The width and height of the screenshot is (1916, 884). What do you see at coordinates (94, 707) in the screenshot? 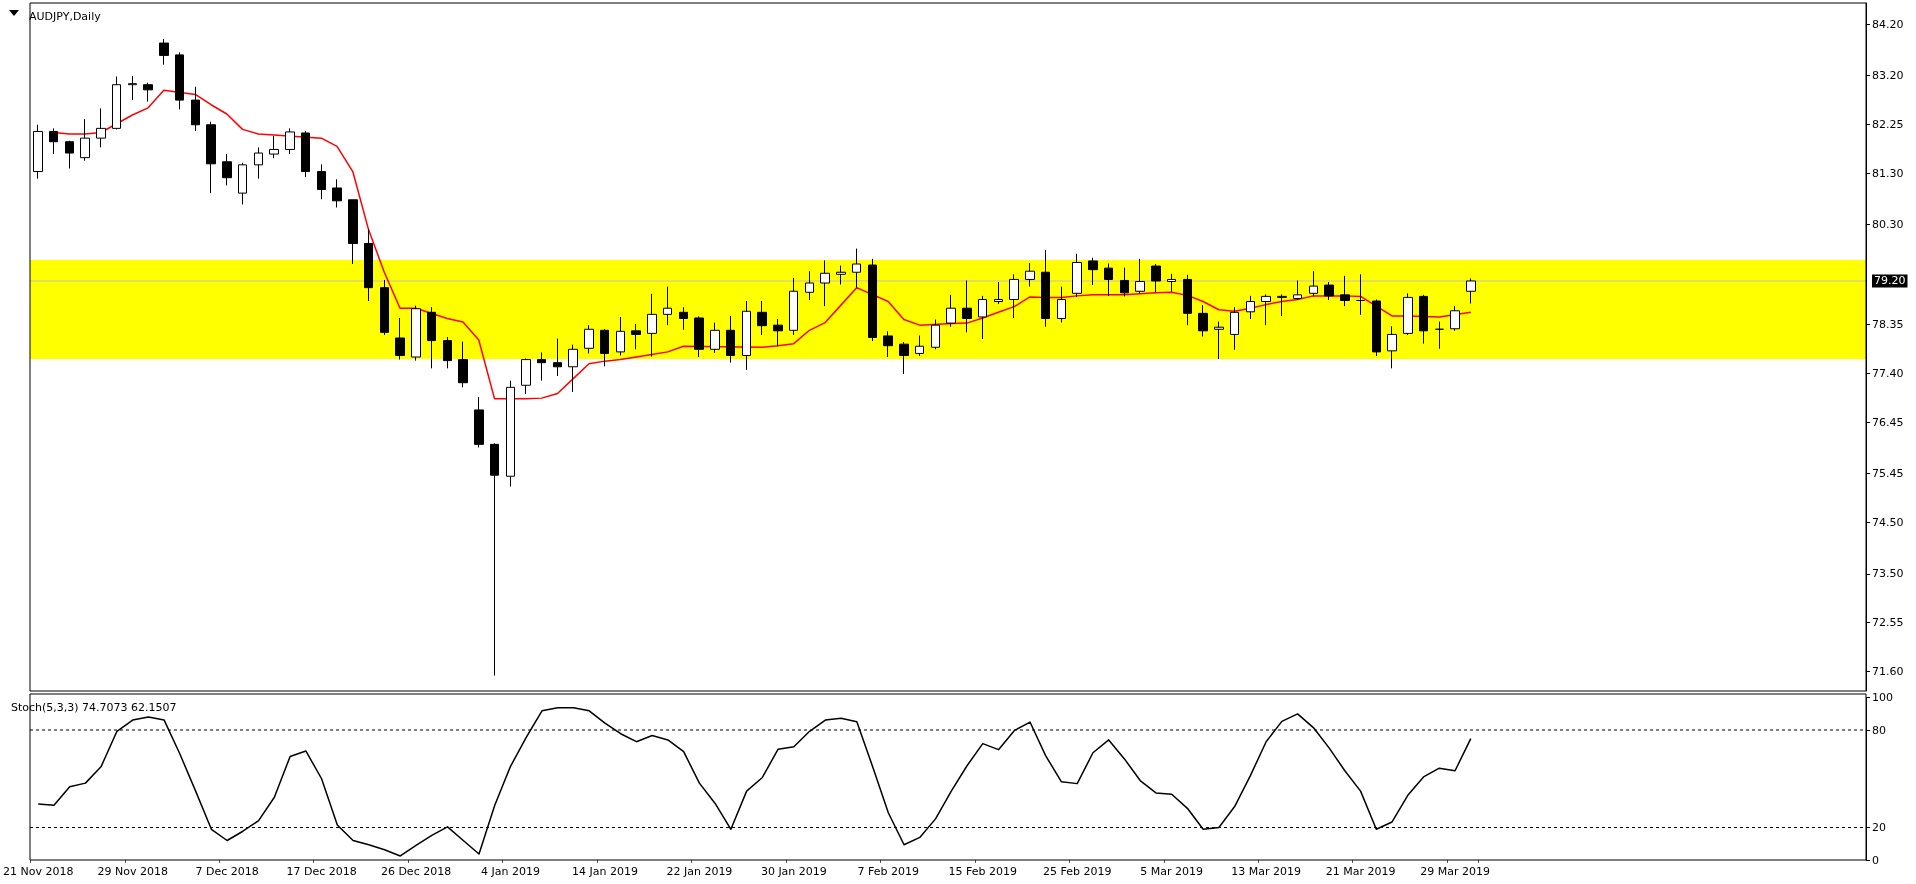
I see `chart-title: Stoch(5,3,3) 74.7073 62.1507` at bounding box center [94, 707].